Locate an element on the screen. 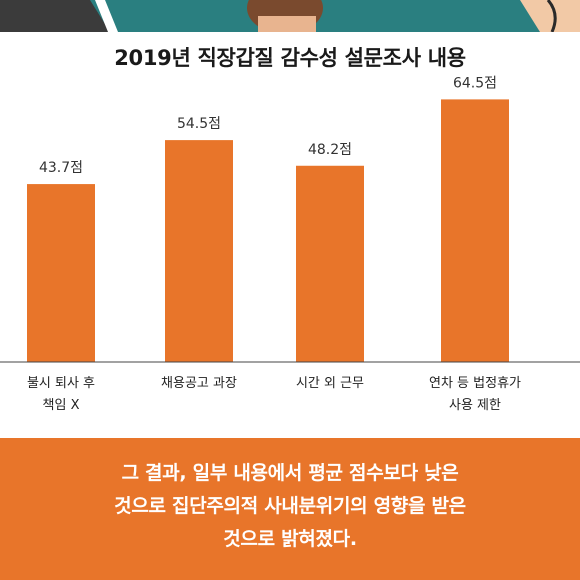  category-label-3-line-1: 시간 외 근무 is located at coordinates (330, 383).